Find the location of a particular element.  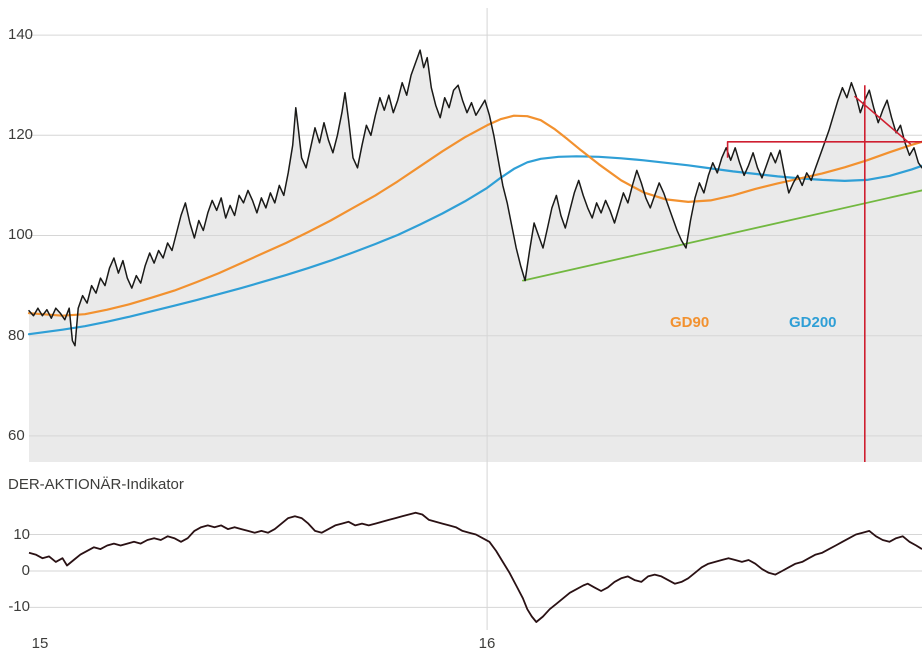

indicator-y-tick-label: 0 is located at coordinates (25, 570).